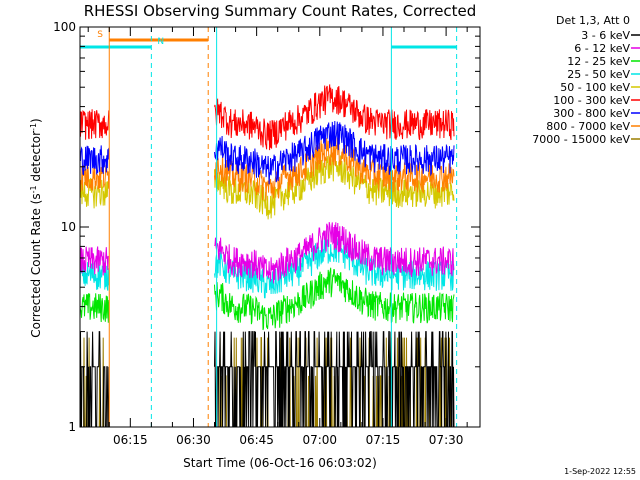 This screenshot has height=480, width=640. What do you see at coordinates (160, 42) in the screenshot?
I see `flag-label-1: N` at bounding box center [160, 42].